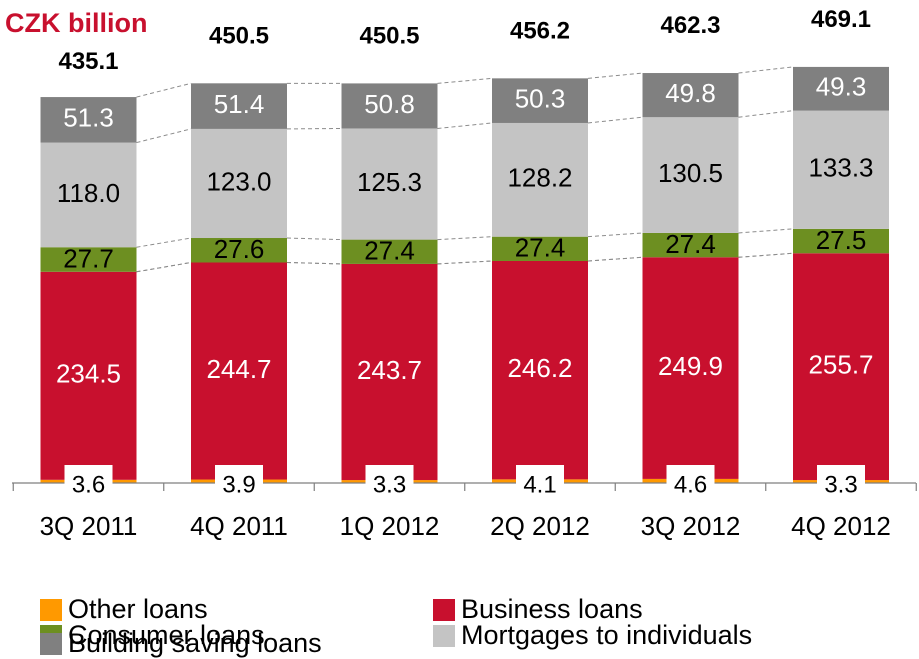 The image size is (919, 659). Describe the element at coordinates (841, 526) in the screenshot. I see `x-tick-label: 4Q 2012` at that location.